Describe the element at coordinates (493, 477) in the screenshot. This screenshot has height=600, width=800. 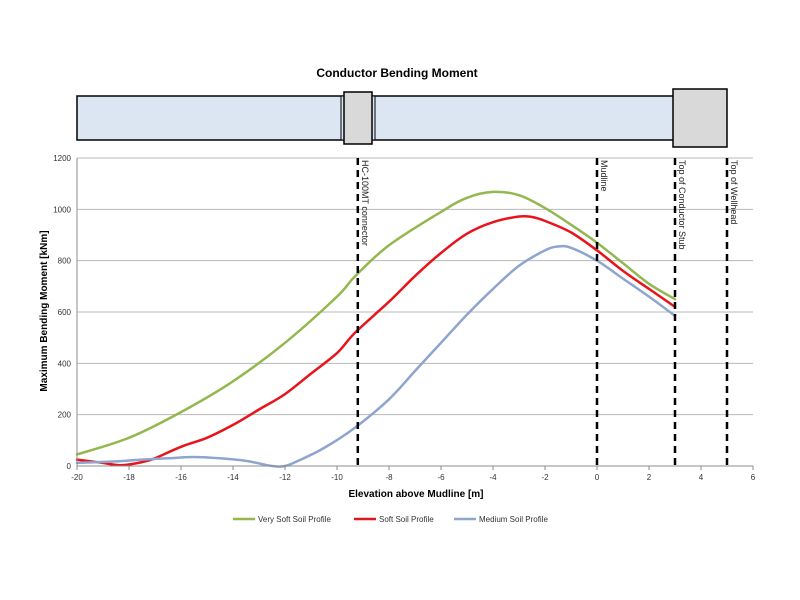
I see `x-tick-label: -4` at that location.